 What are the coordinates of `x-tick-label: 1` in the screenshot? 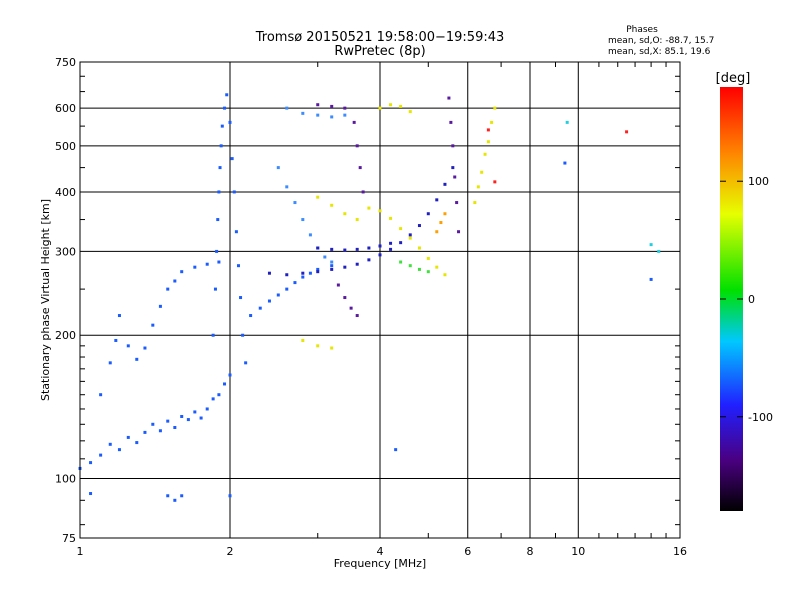 It's located at (80, 551).